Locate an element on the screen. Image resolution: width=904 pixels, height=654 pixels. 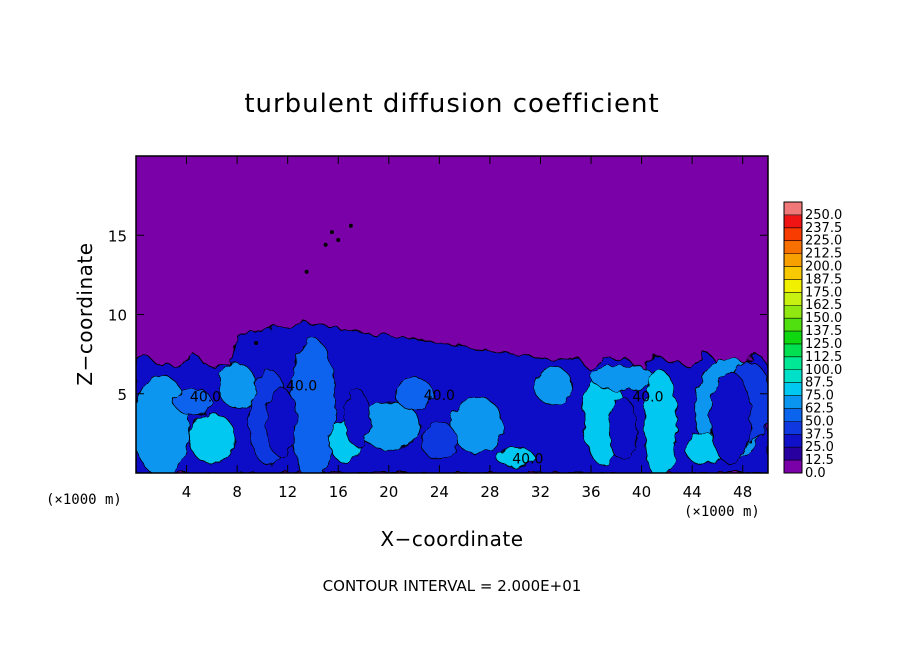
colorbar-label: 200.0 is located at coordinates (823, 267).